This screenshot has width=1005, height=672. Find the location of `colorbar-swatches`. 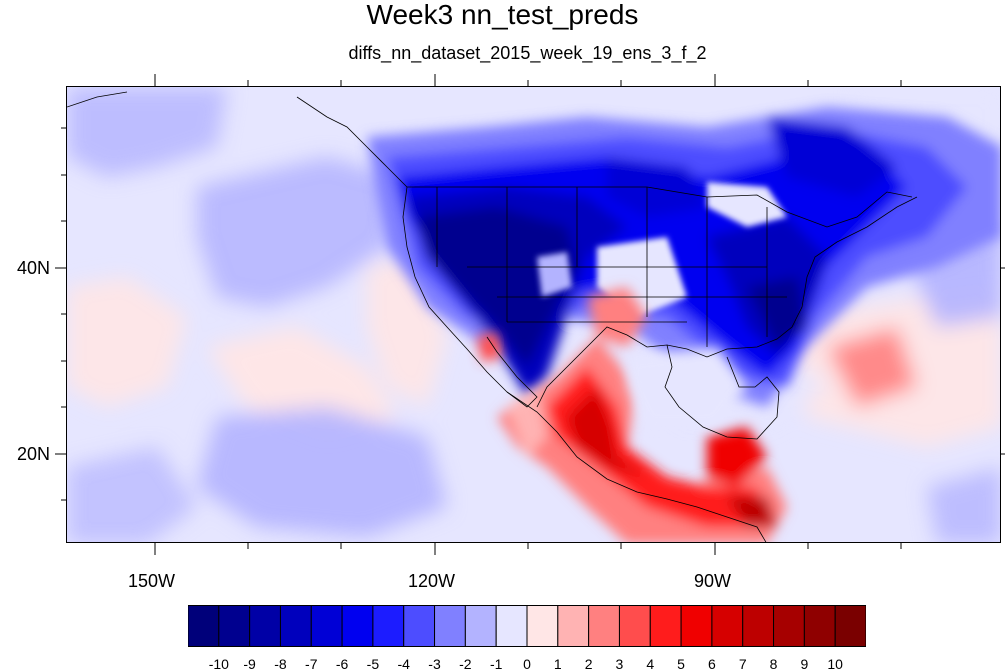

colorbar-swatches is located at coordinates (527, 626).